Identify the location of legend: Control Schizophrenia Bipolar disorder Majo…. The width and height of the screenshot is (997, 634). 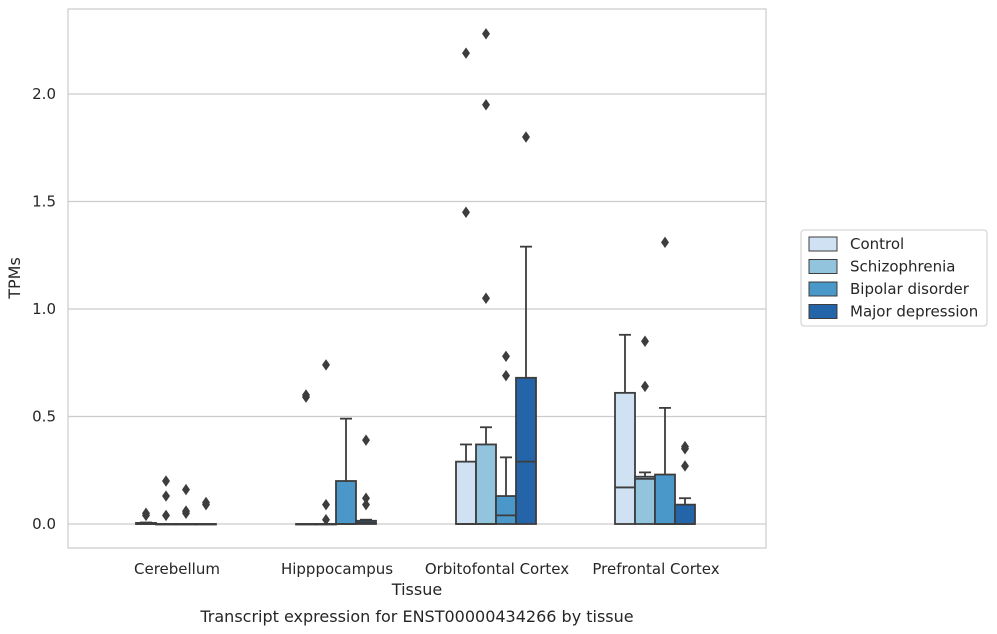
(894, 278).